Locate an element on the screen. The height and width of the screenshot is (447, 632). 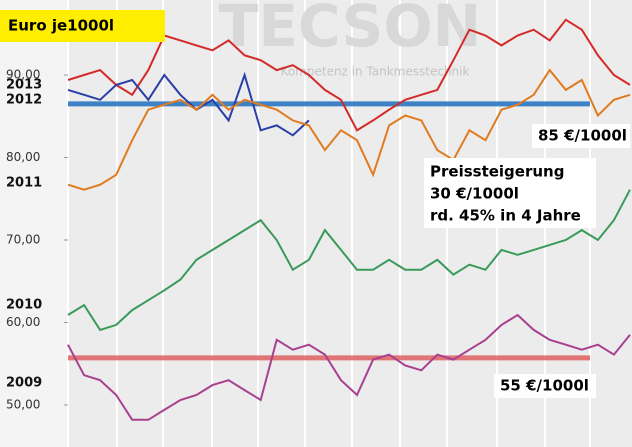
annotation: 30 €/1000l is located at coordinates (474, 194).